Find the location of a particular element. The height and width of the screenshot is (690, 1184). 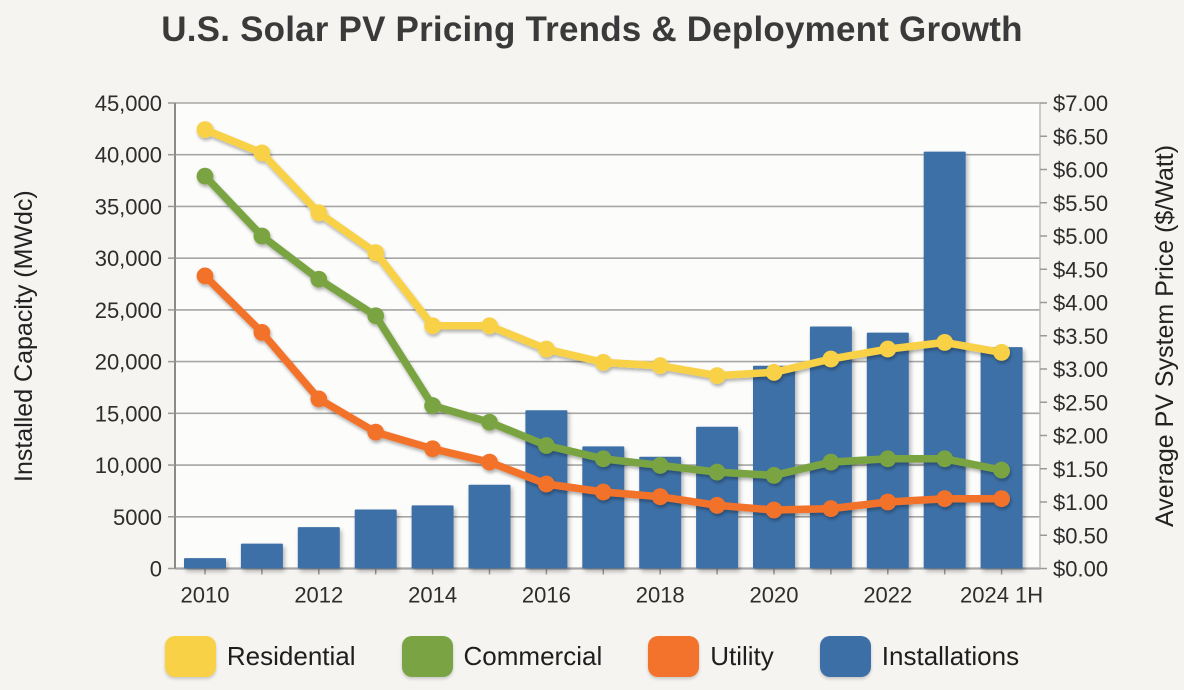

point-commercial-2019 is located at coordinates (717, 472).